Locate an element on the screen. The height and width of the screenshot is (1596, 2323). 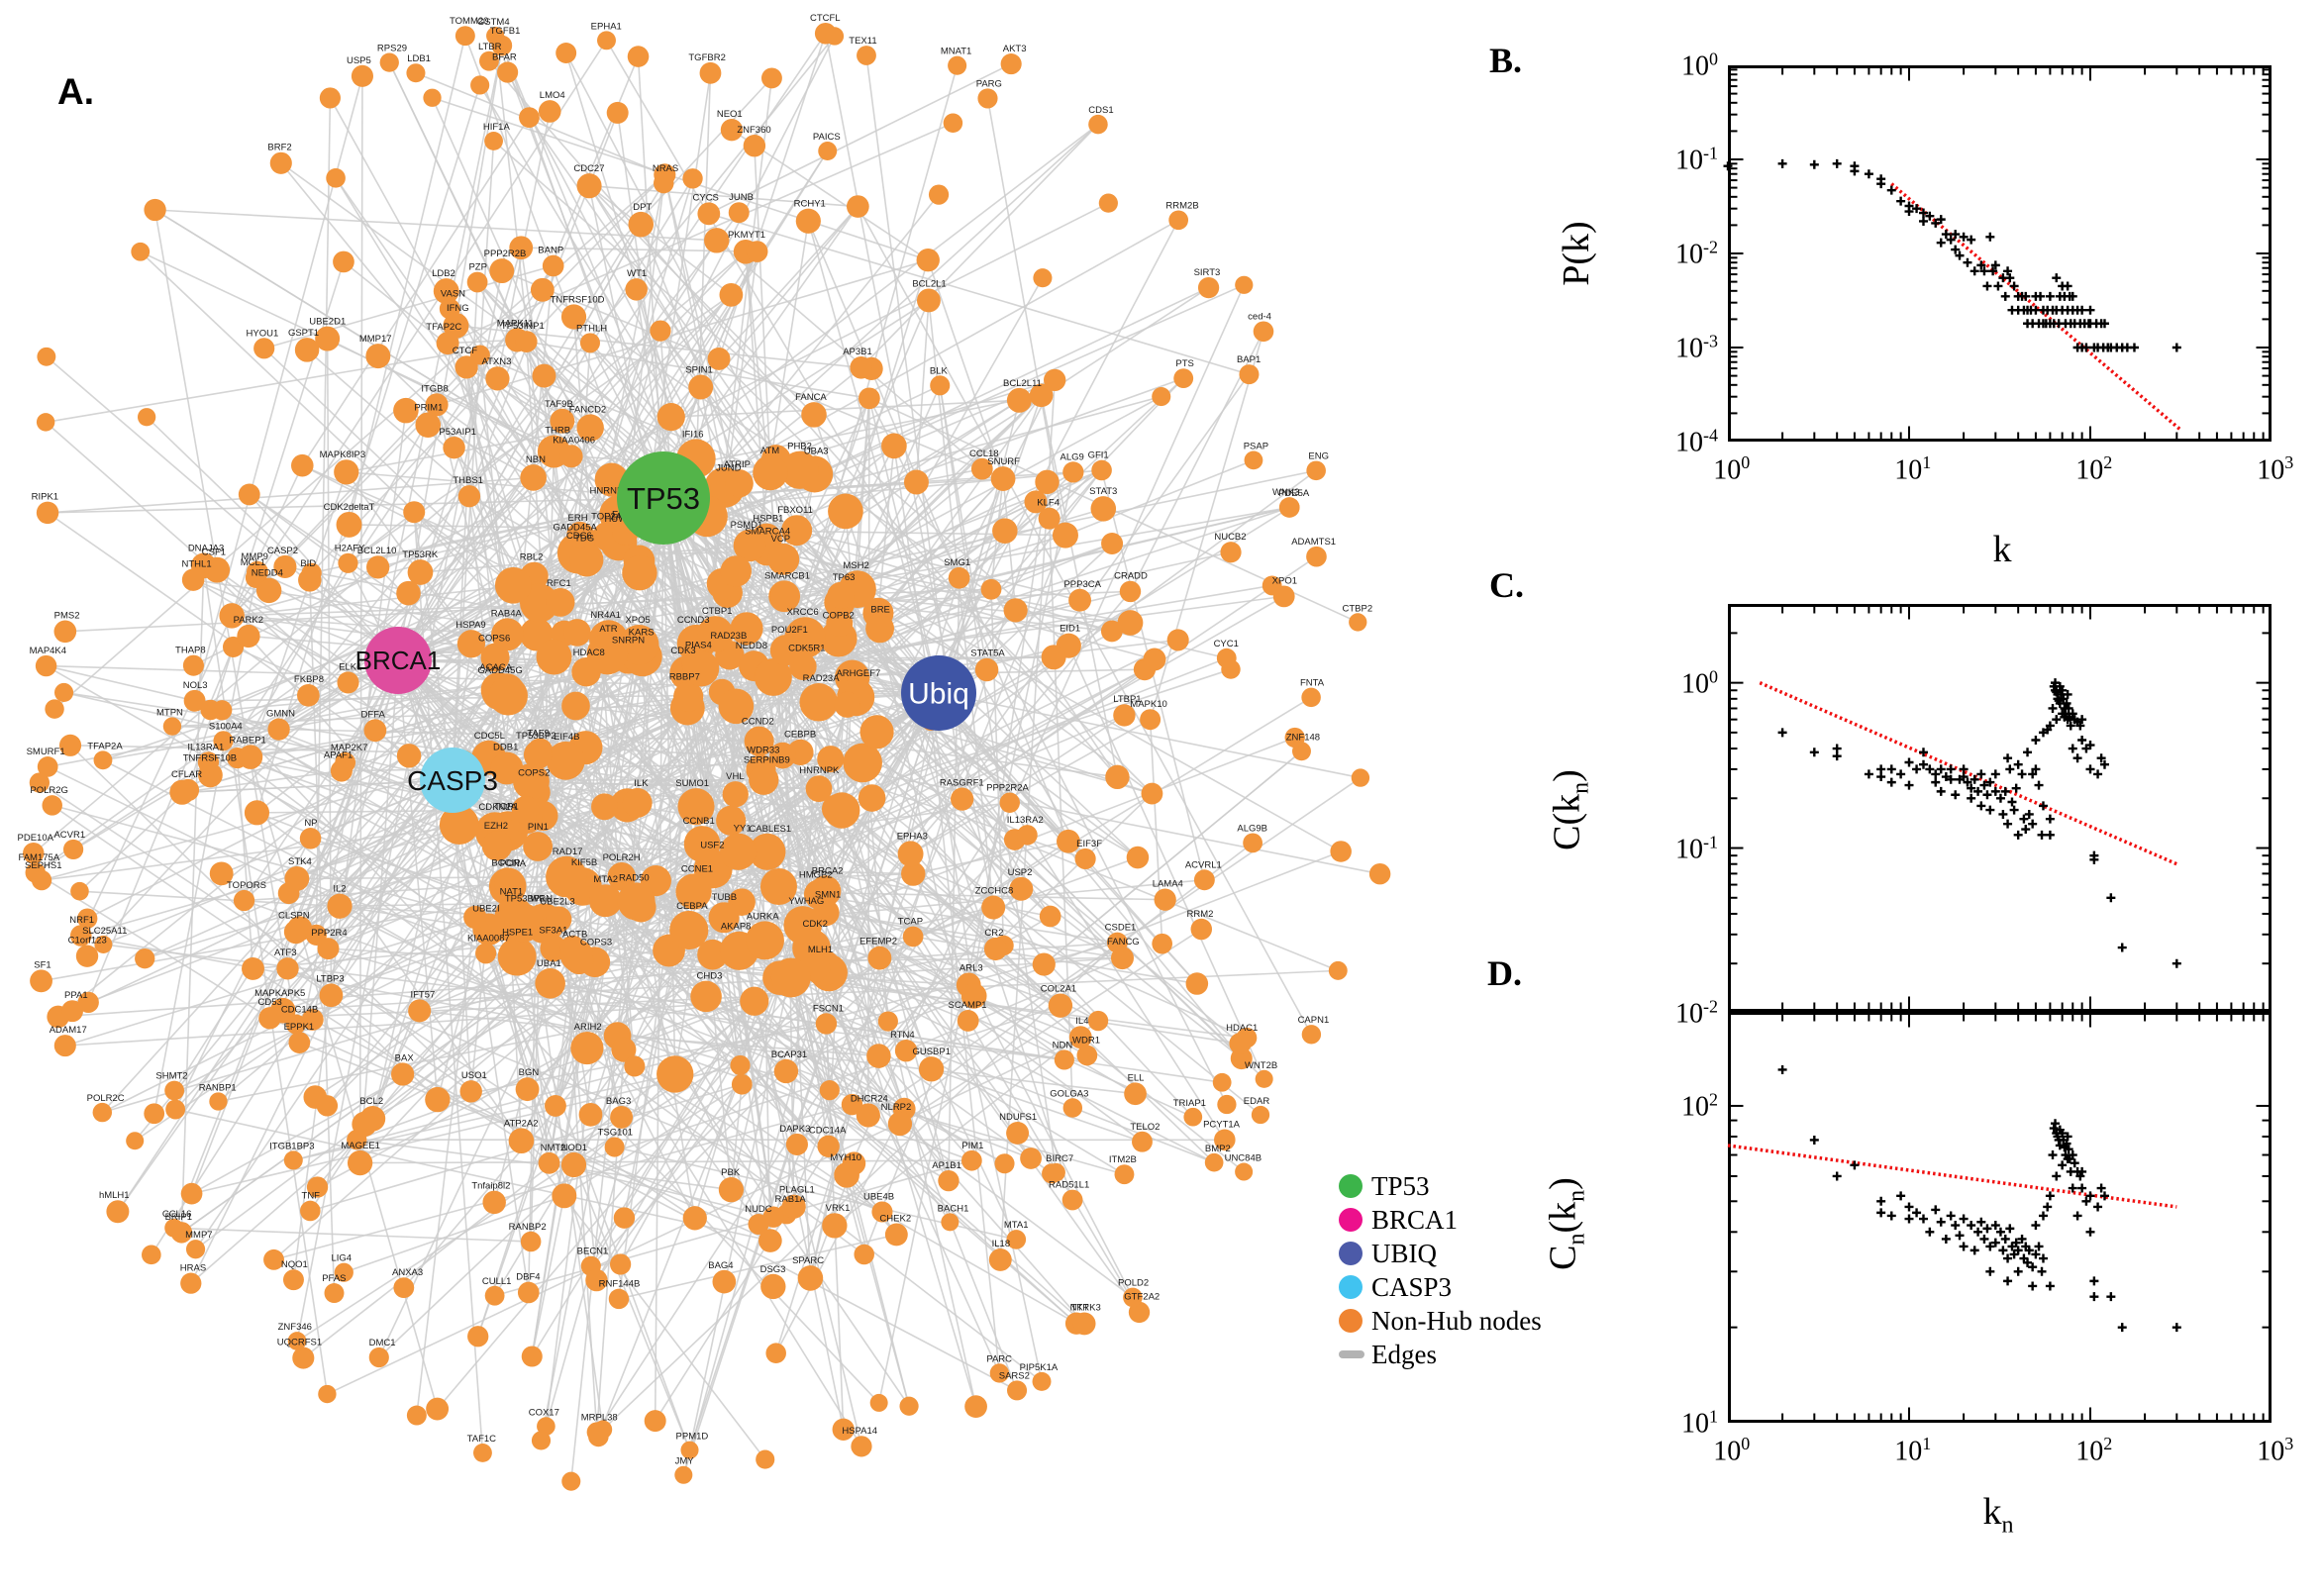
gene-label: MSH2 is located at coordinates (856, 565).